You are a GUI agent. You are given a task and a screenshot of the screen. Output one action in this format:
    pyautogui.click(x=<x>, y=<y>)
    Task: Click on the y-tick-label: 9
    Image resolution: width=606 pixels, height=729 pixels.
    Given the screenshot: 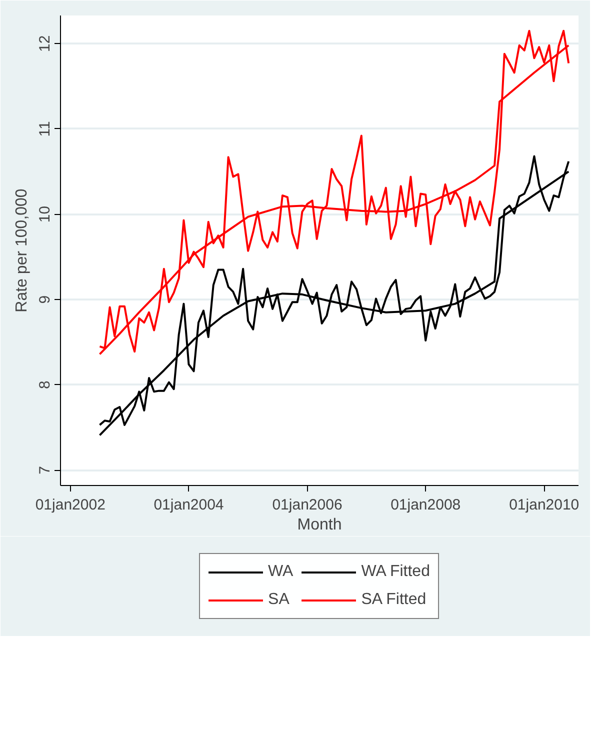 What is the action you would take?
    pyautogui.click(x=45, y=299)
    